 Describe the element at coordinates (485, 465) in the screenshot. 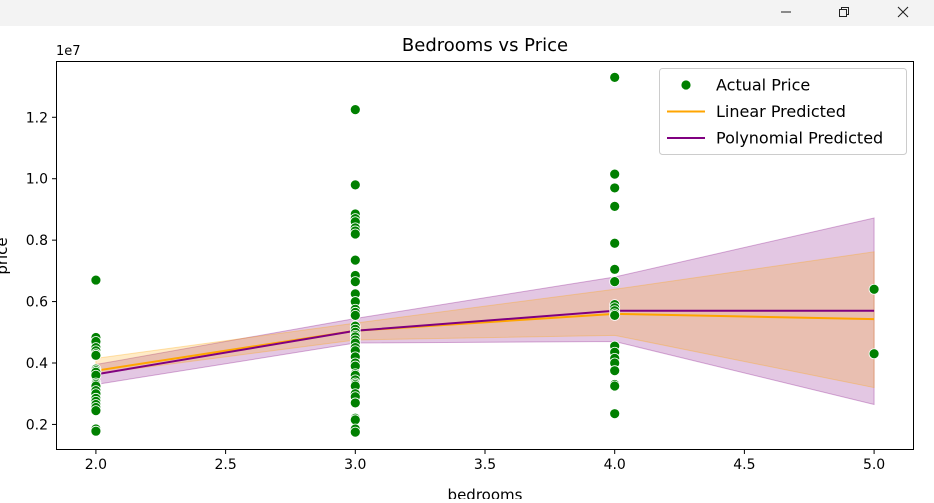

I see `x-tick-label: 3.5` at that location.